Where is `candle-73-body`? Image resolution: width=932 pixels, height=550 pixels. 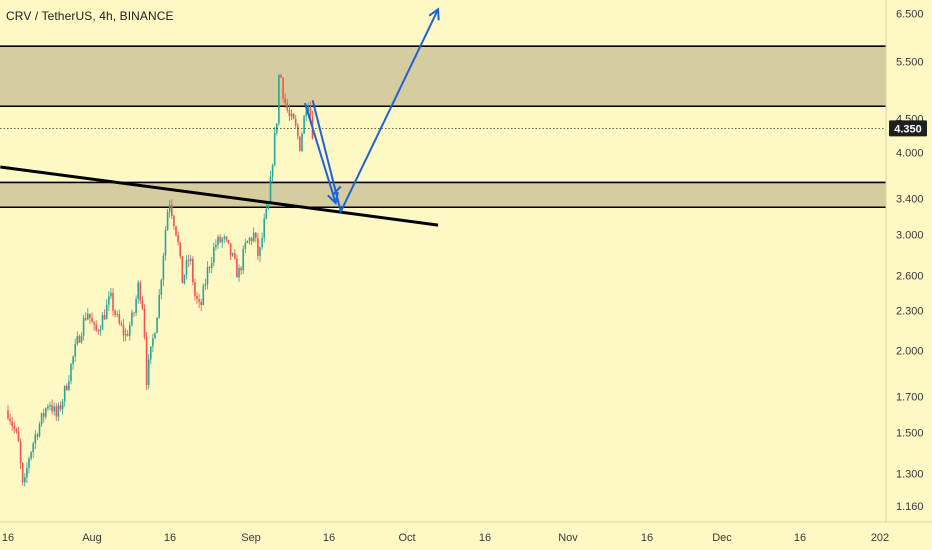 candle-73-body is located at coordinates (161, 287).